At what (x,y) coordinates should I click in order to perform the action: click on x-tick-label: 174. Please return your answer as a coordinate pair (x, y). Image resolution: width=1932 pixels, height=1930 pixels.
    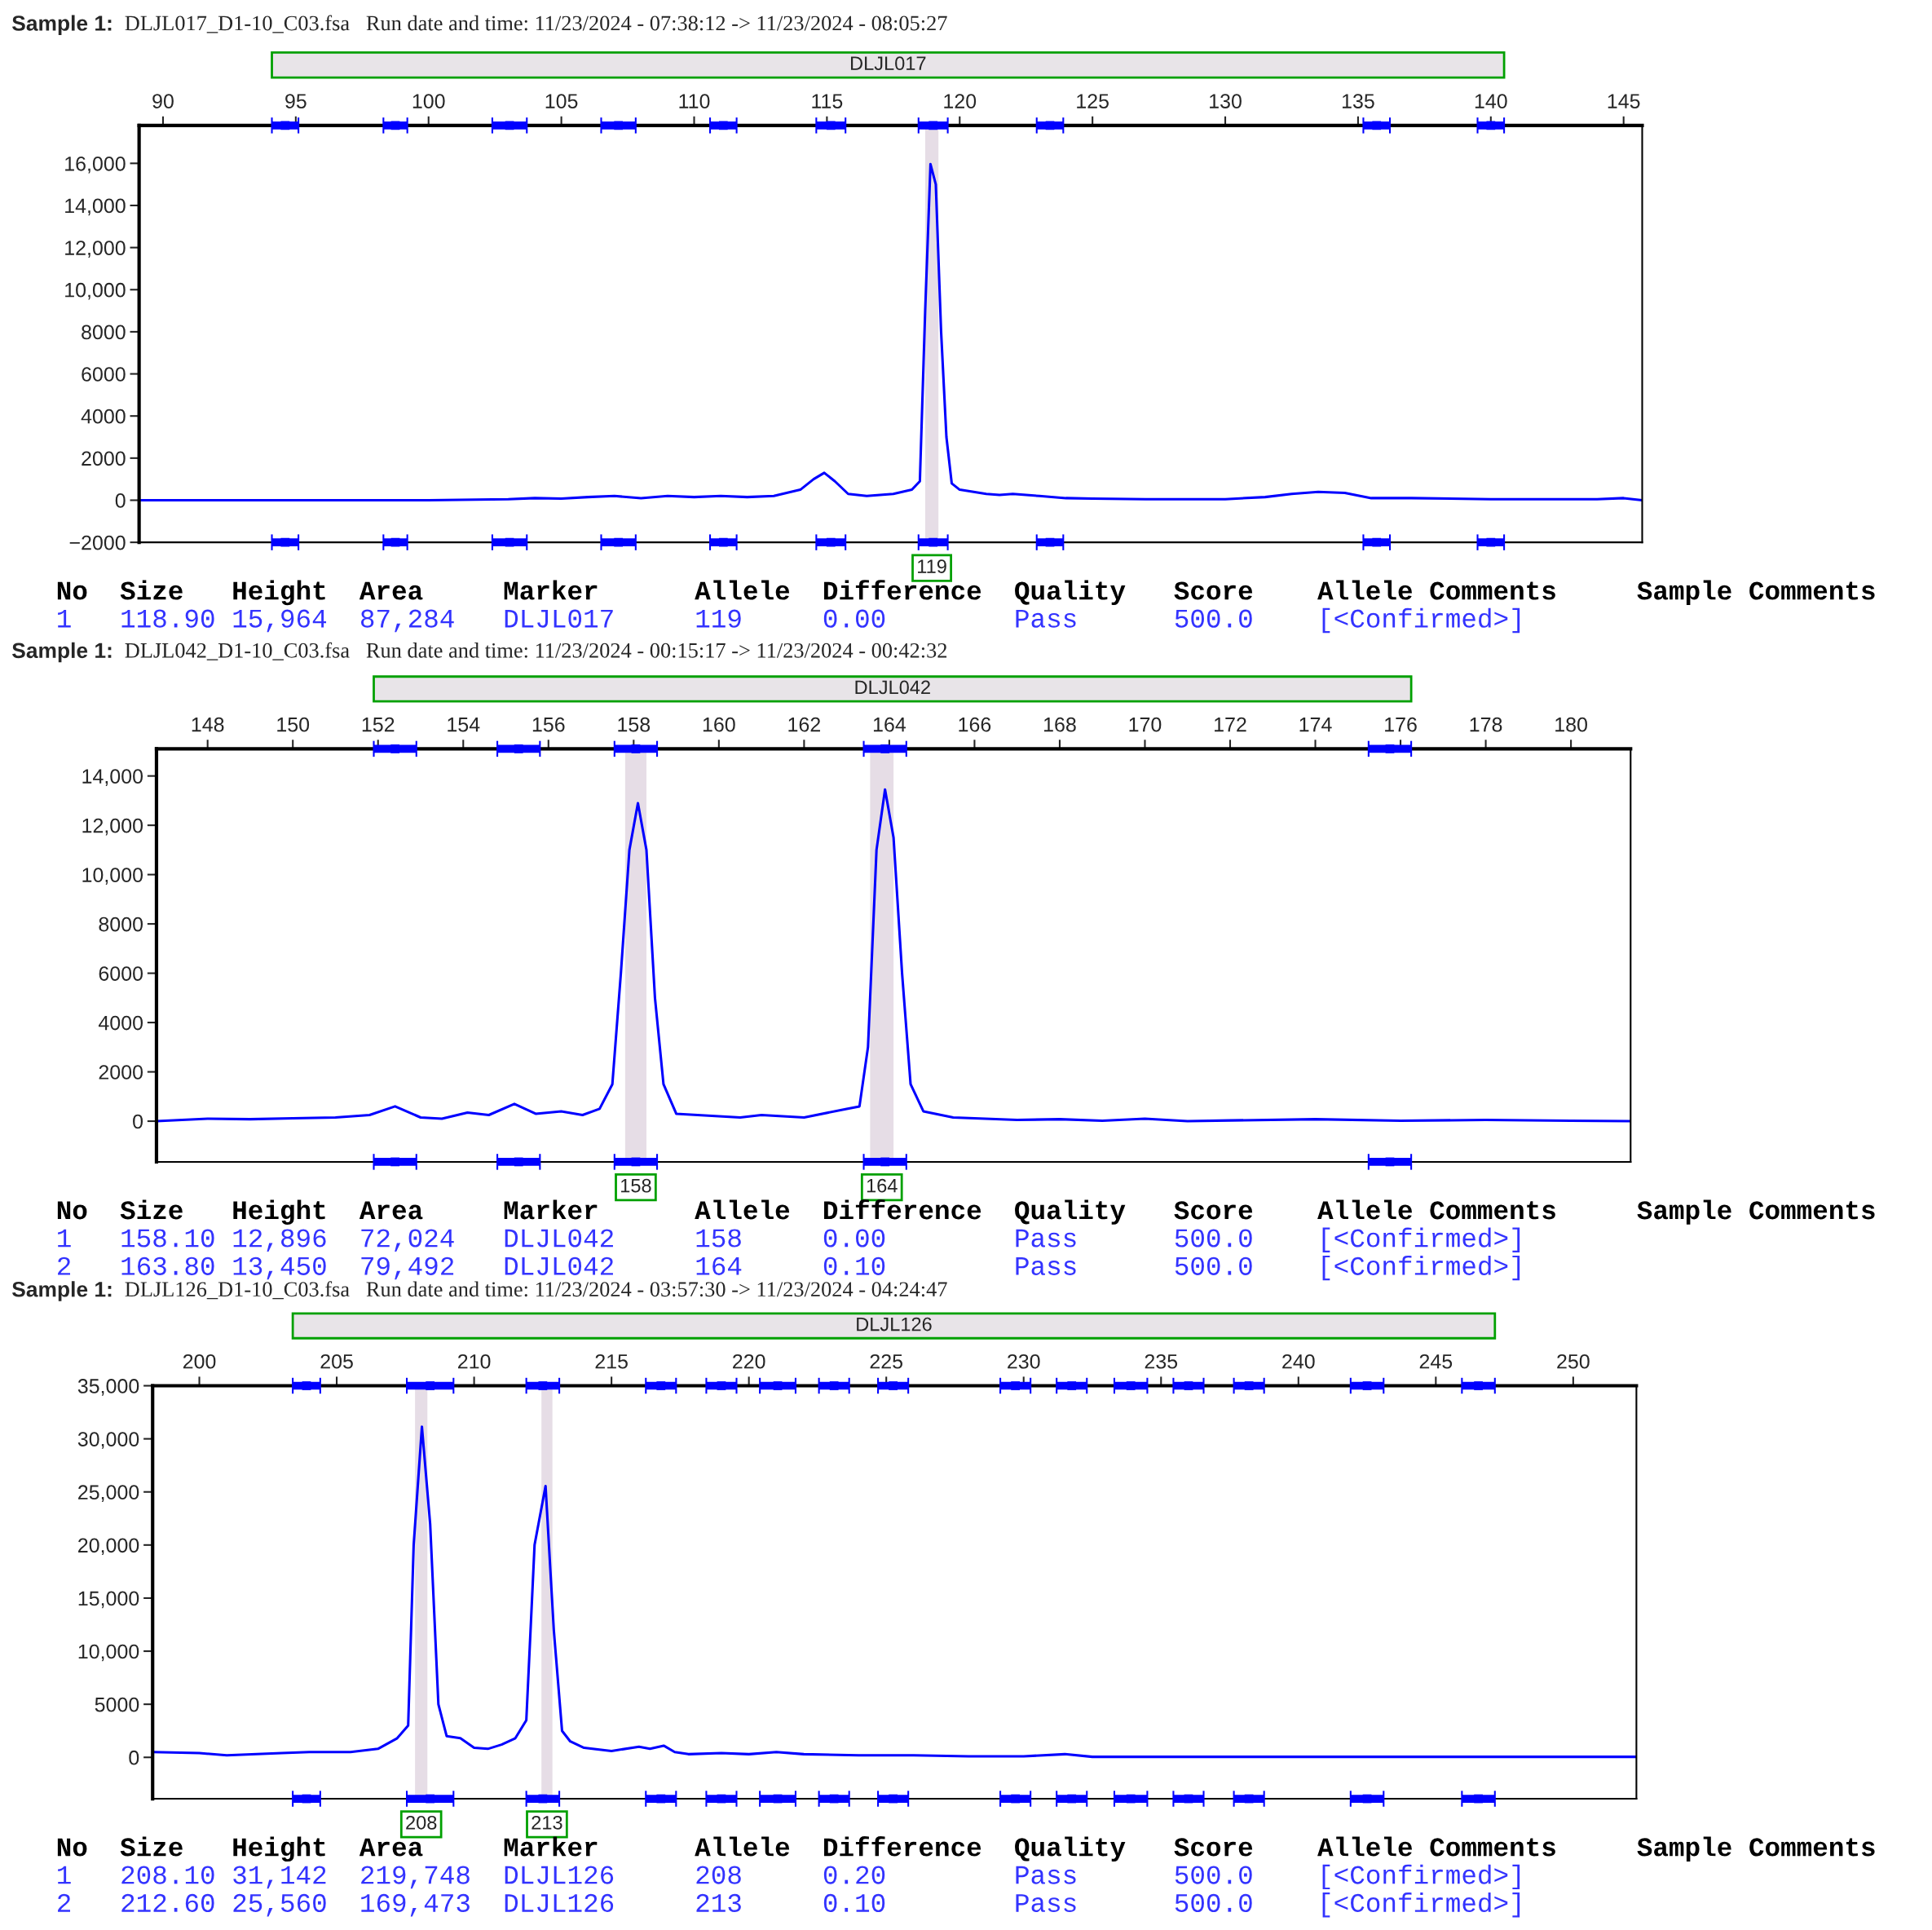
    Looking at the image, I should click on (1315, 725).